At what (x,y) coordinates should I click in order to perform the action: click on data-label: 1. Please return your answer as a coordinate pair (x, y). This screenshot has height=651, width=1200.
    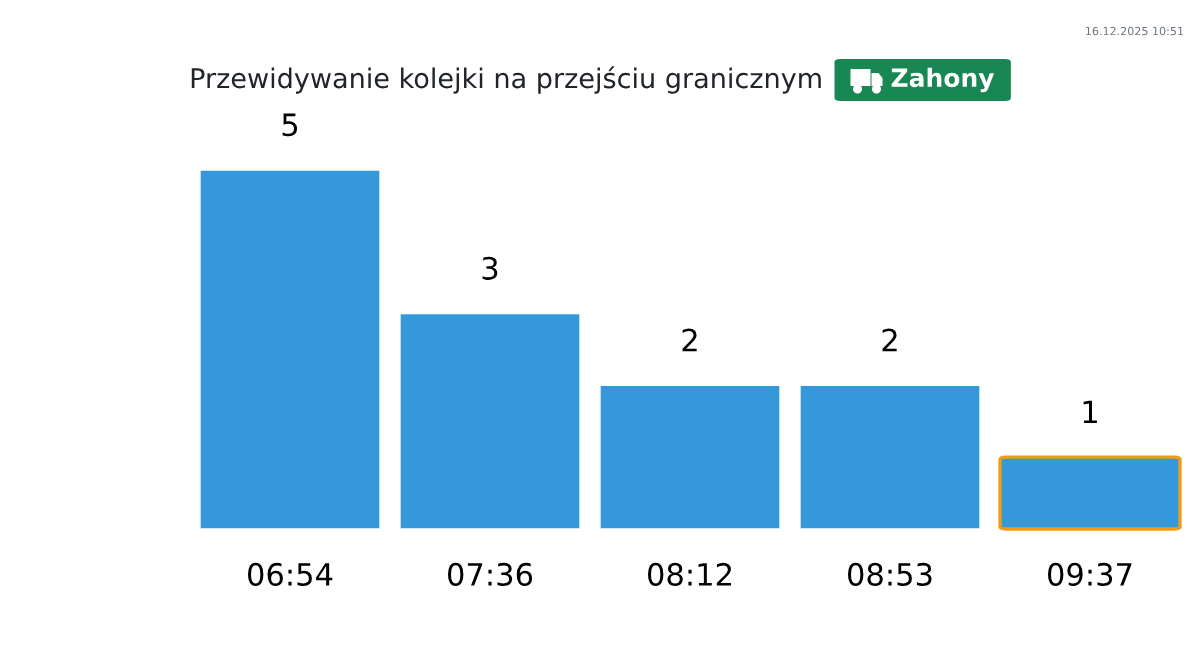
    Looking at the image, I should click on (1090, 412).